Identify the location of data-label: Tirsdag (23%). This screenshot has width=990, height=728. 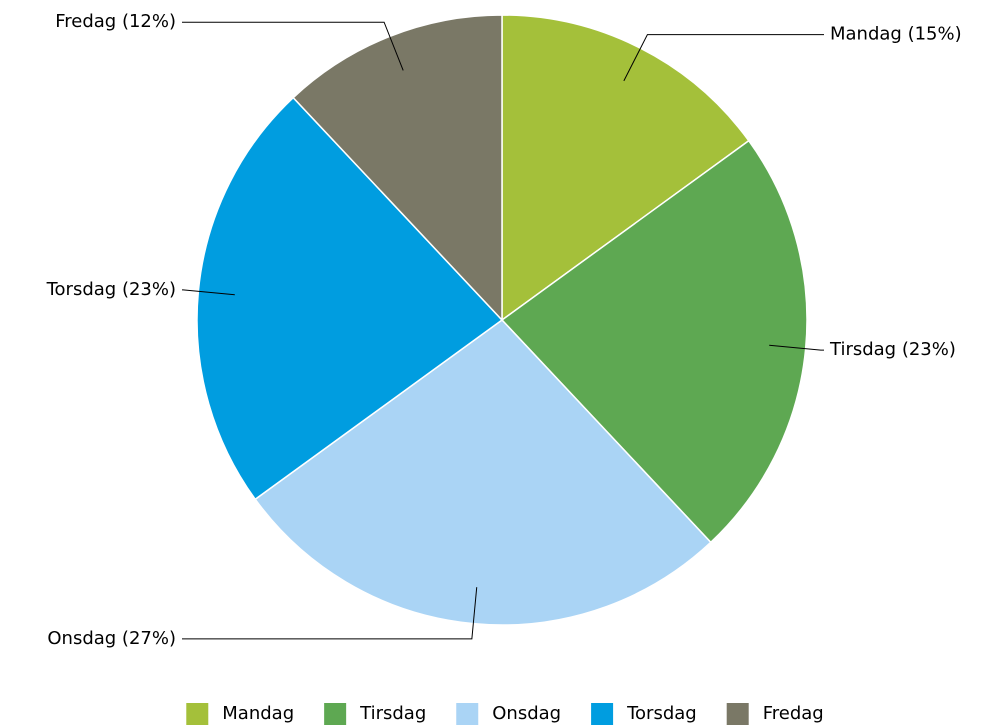
(892, 349).